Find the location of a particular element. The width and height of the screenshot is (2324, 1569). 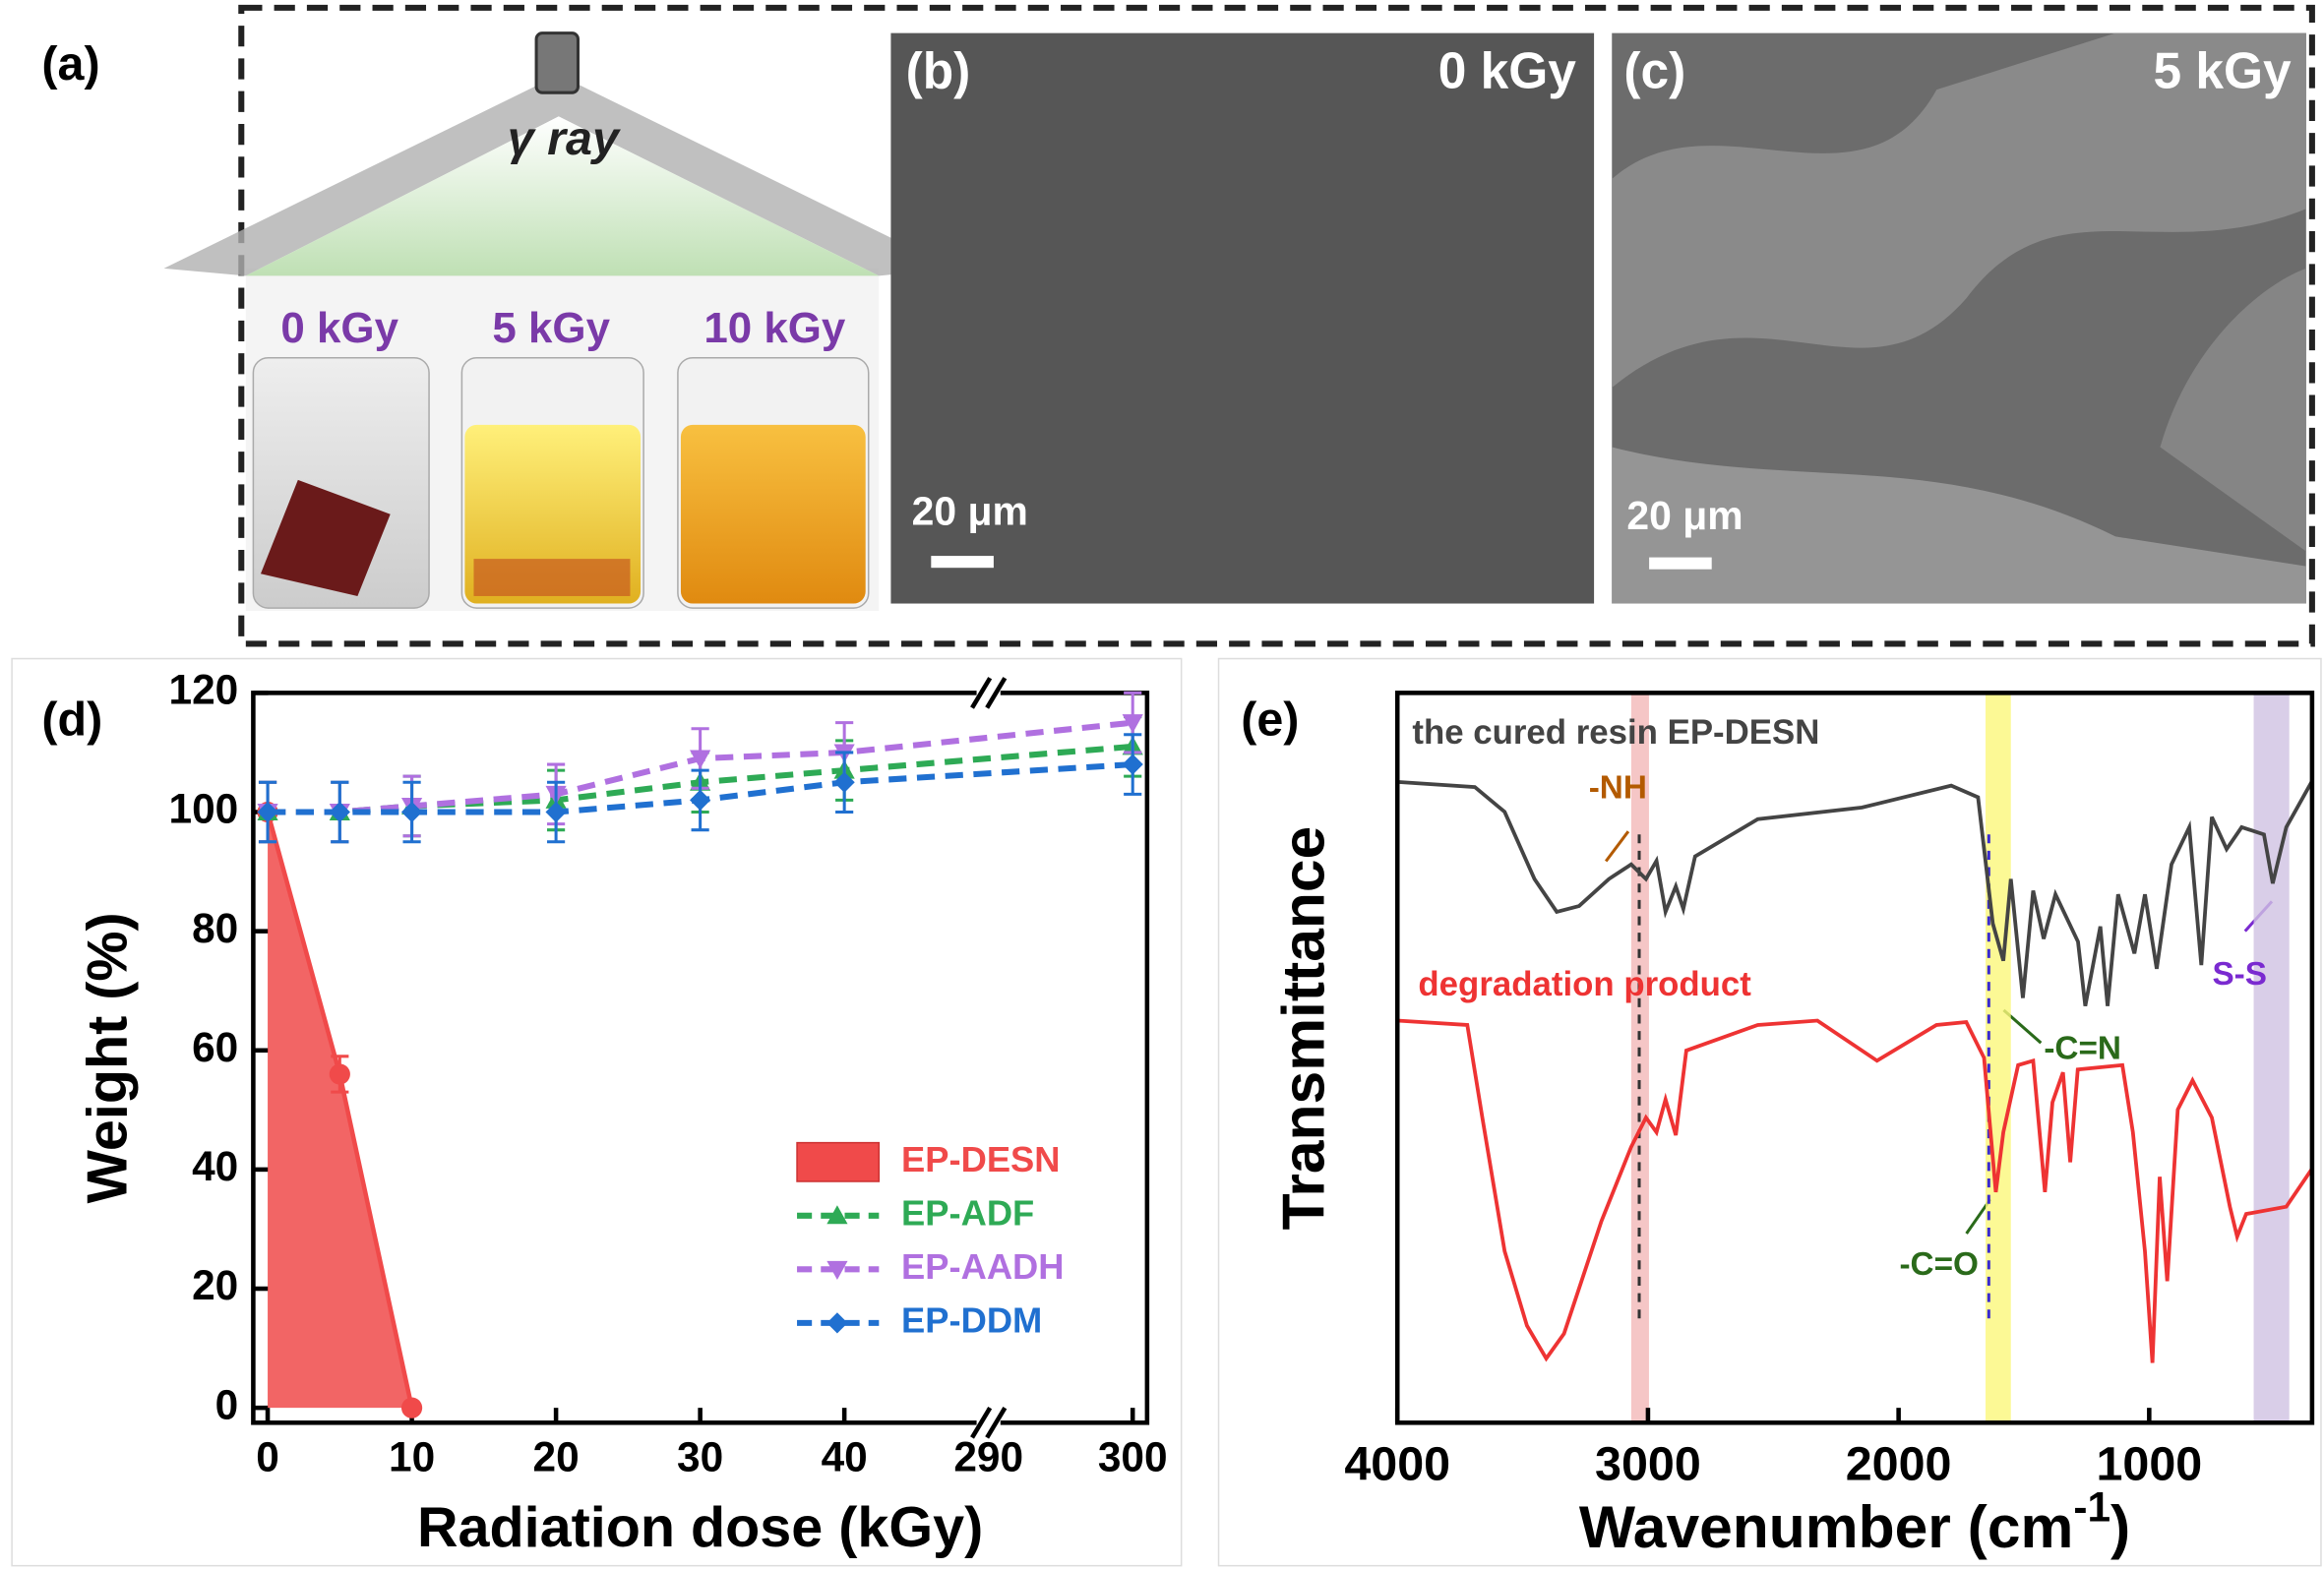

vial-label: 10 kGy is located at coordinates (774, 328).